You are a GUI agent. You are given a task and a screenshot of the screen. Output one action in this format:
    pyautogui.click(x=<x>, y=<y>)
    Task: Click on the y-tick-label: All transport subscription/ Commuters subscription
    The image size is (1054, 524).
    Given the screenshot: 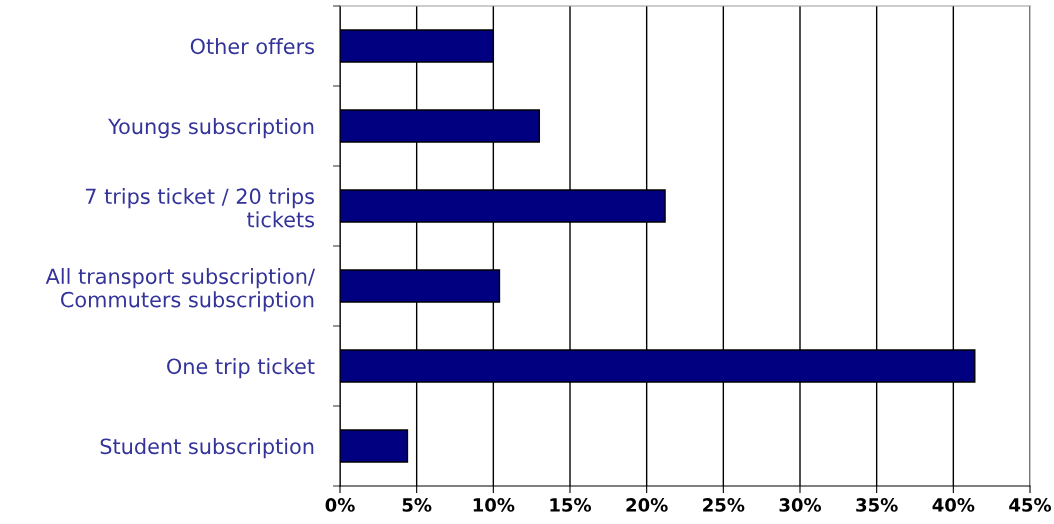 What is the action you would take?
    pyautogui.click(x=180, y=290)
    